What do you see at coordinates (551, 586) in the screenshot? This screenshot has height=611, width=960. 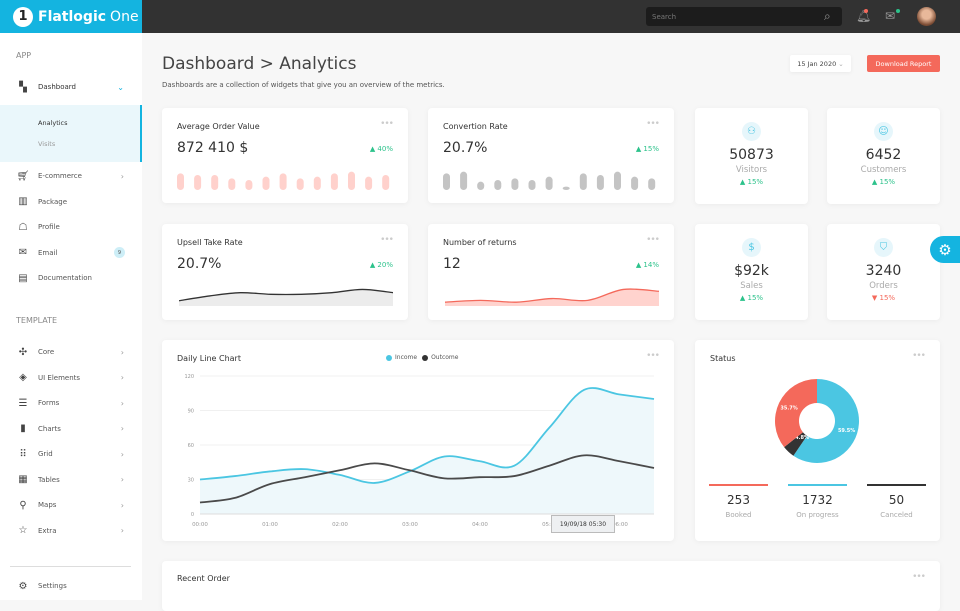 I see `recent-order-card: Recent Order •••` at bounding box center [551, 586].